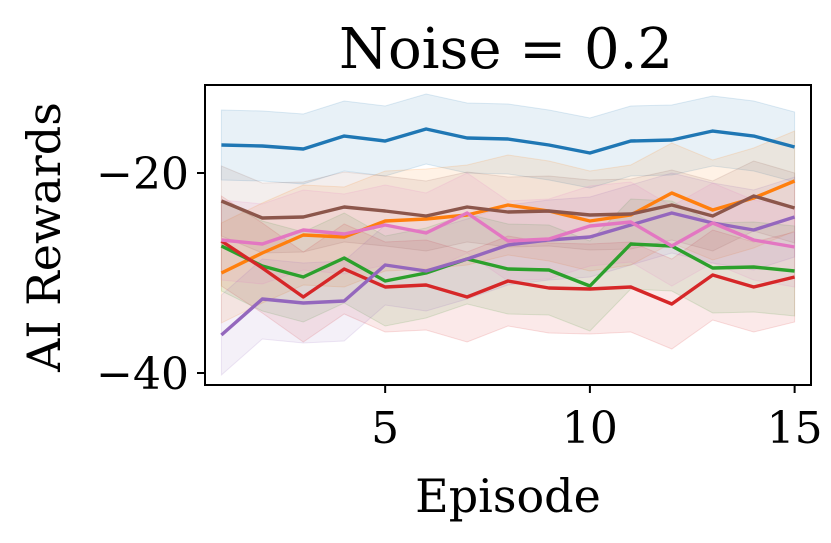 The image size is (831, 543). Describe the element at coordinates (385, 428) in the screenshot. I see `x-tick-label: 5` at that location.